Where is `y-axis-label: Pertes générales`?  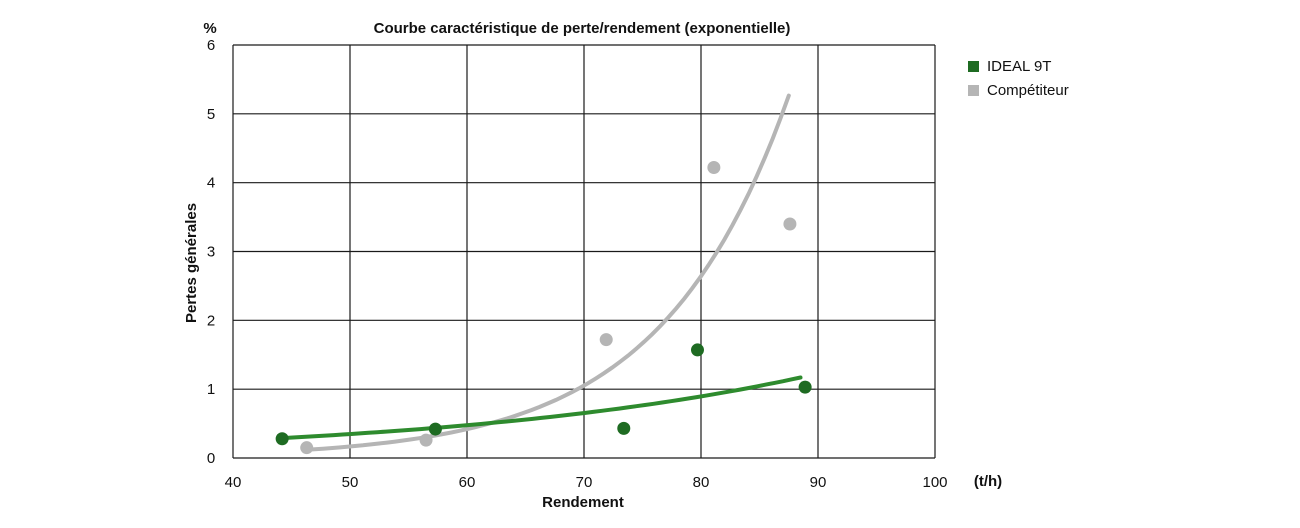 y-axis-label: Pertes générales is located at coordinates (191, 263).